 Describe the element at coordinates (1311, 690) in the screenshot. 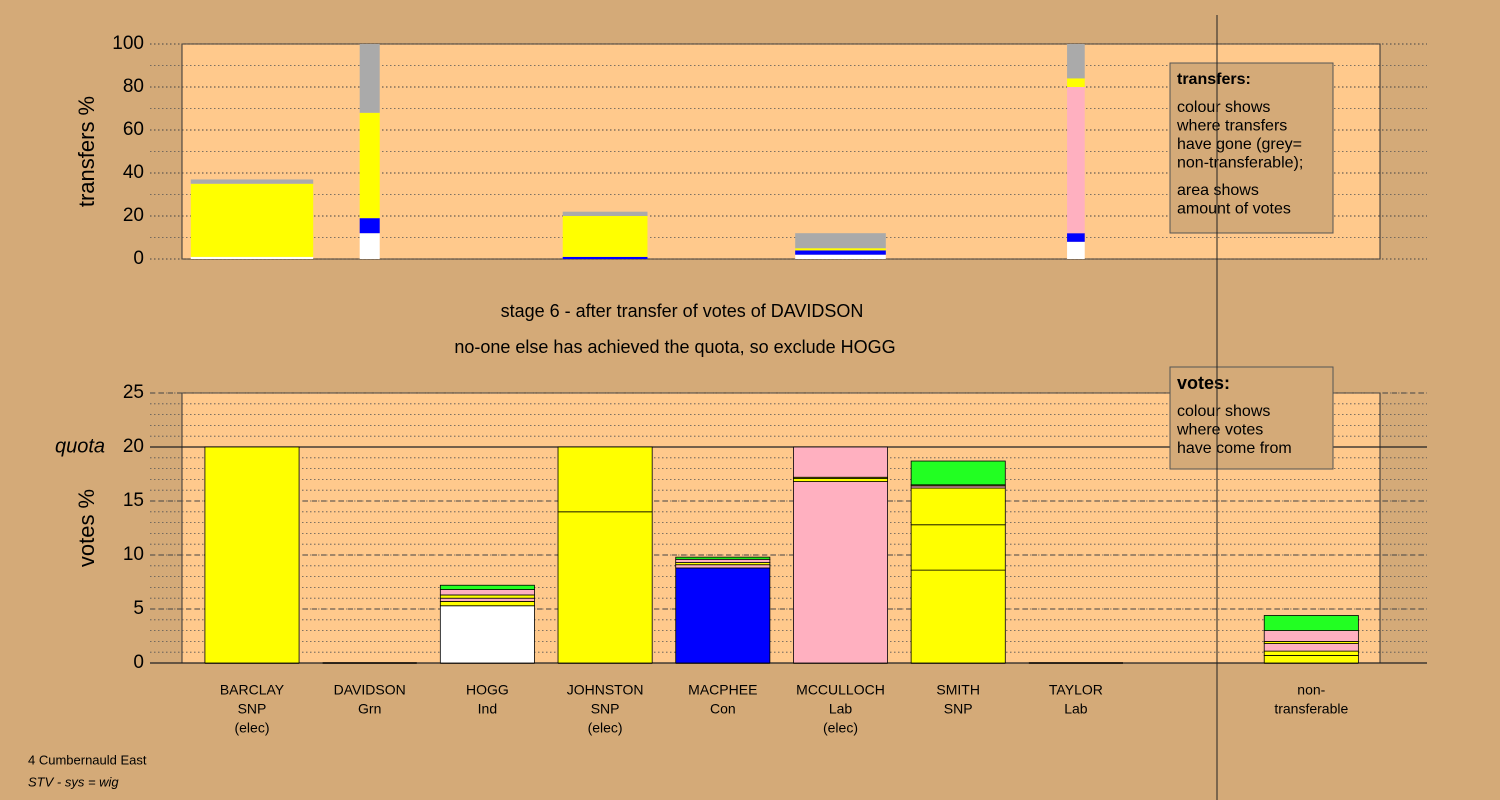

I see `x-tick-label: non-` at that location.